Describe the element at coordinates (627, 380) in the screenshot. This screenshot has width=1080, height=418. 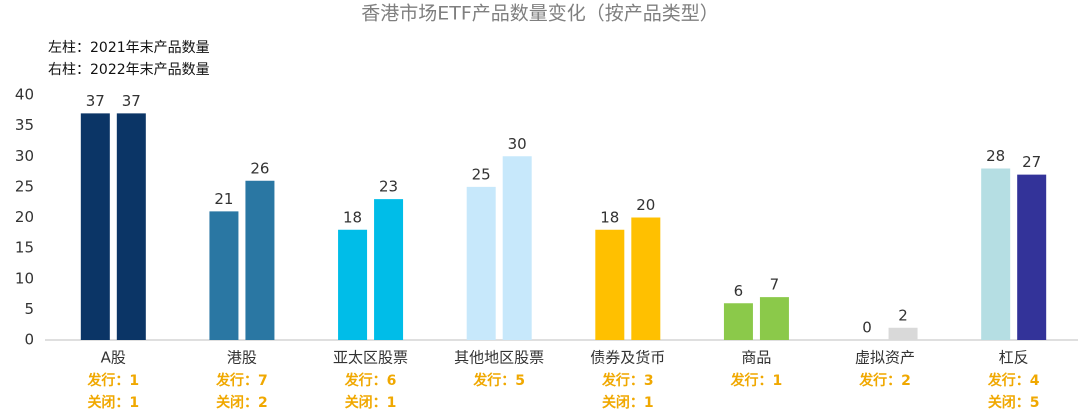
I see `note: 发行：3` at that location.